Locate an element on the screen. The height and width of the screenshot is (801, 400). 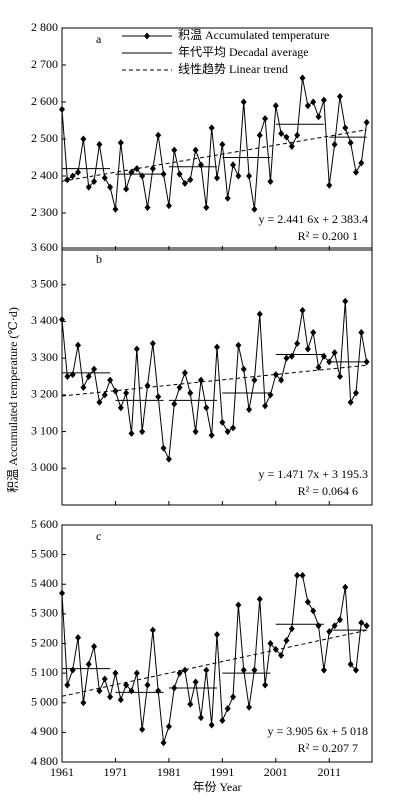
y-tick-label: 2 500 is located at coordinates (44, 138).